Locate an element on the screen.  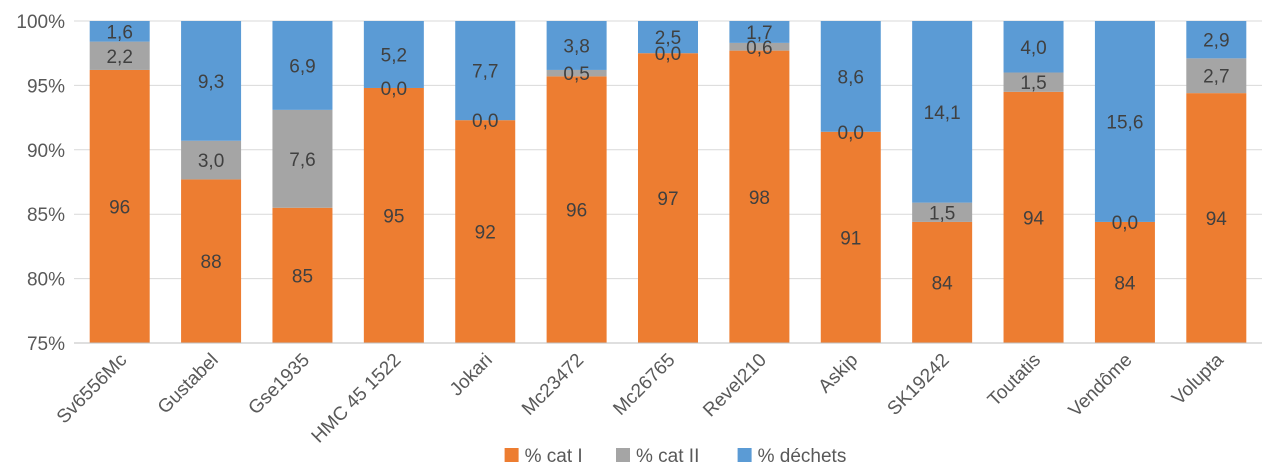
y-tick-label: 80% is located at coordinates (46, 280).